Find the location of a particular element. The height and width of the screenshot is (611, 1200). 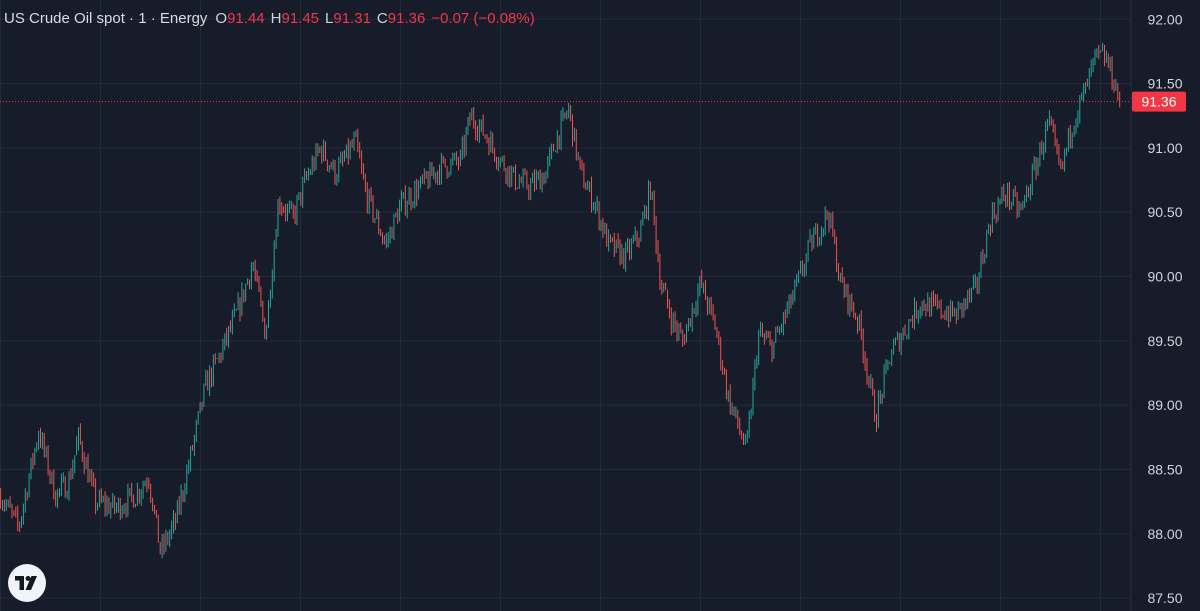

tradingview-logo-icon is located at coordinates (27, 583).